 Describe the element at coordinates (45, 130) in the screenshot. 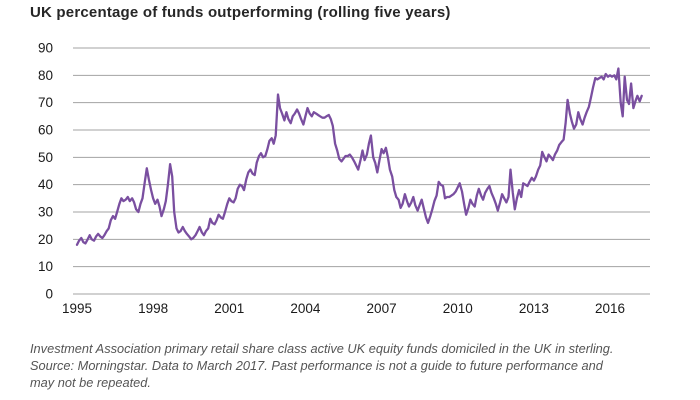

I see `y-tick-label: 60` at that location.